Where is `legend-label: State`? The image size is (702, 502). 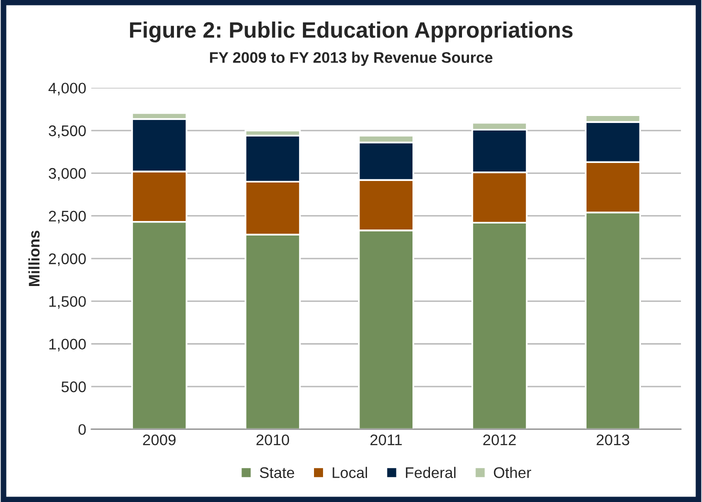
legend-label: State is located at coordinates (277, 472).